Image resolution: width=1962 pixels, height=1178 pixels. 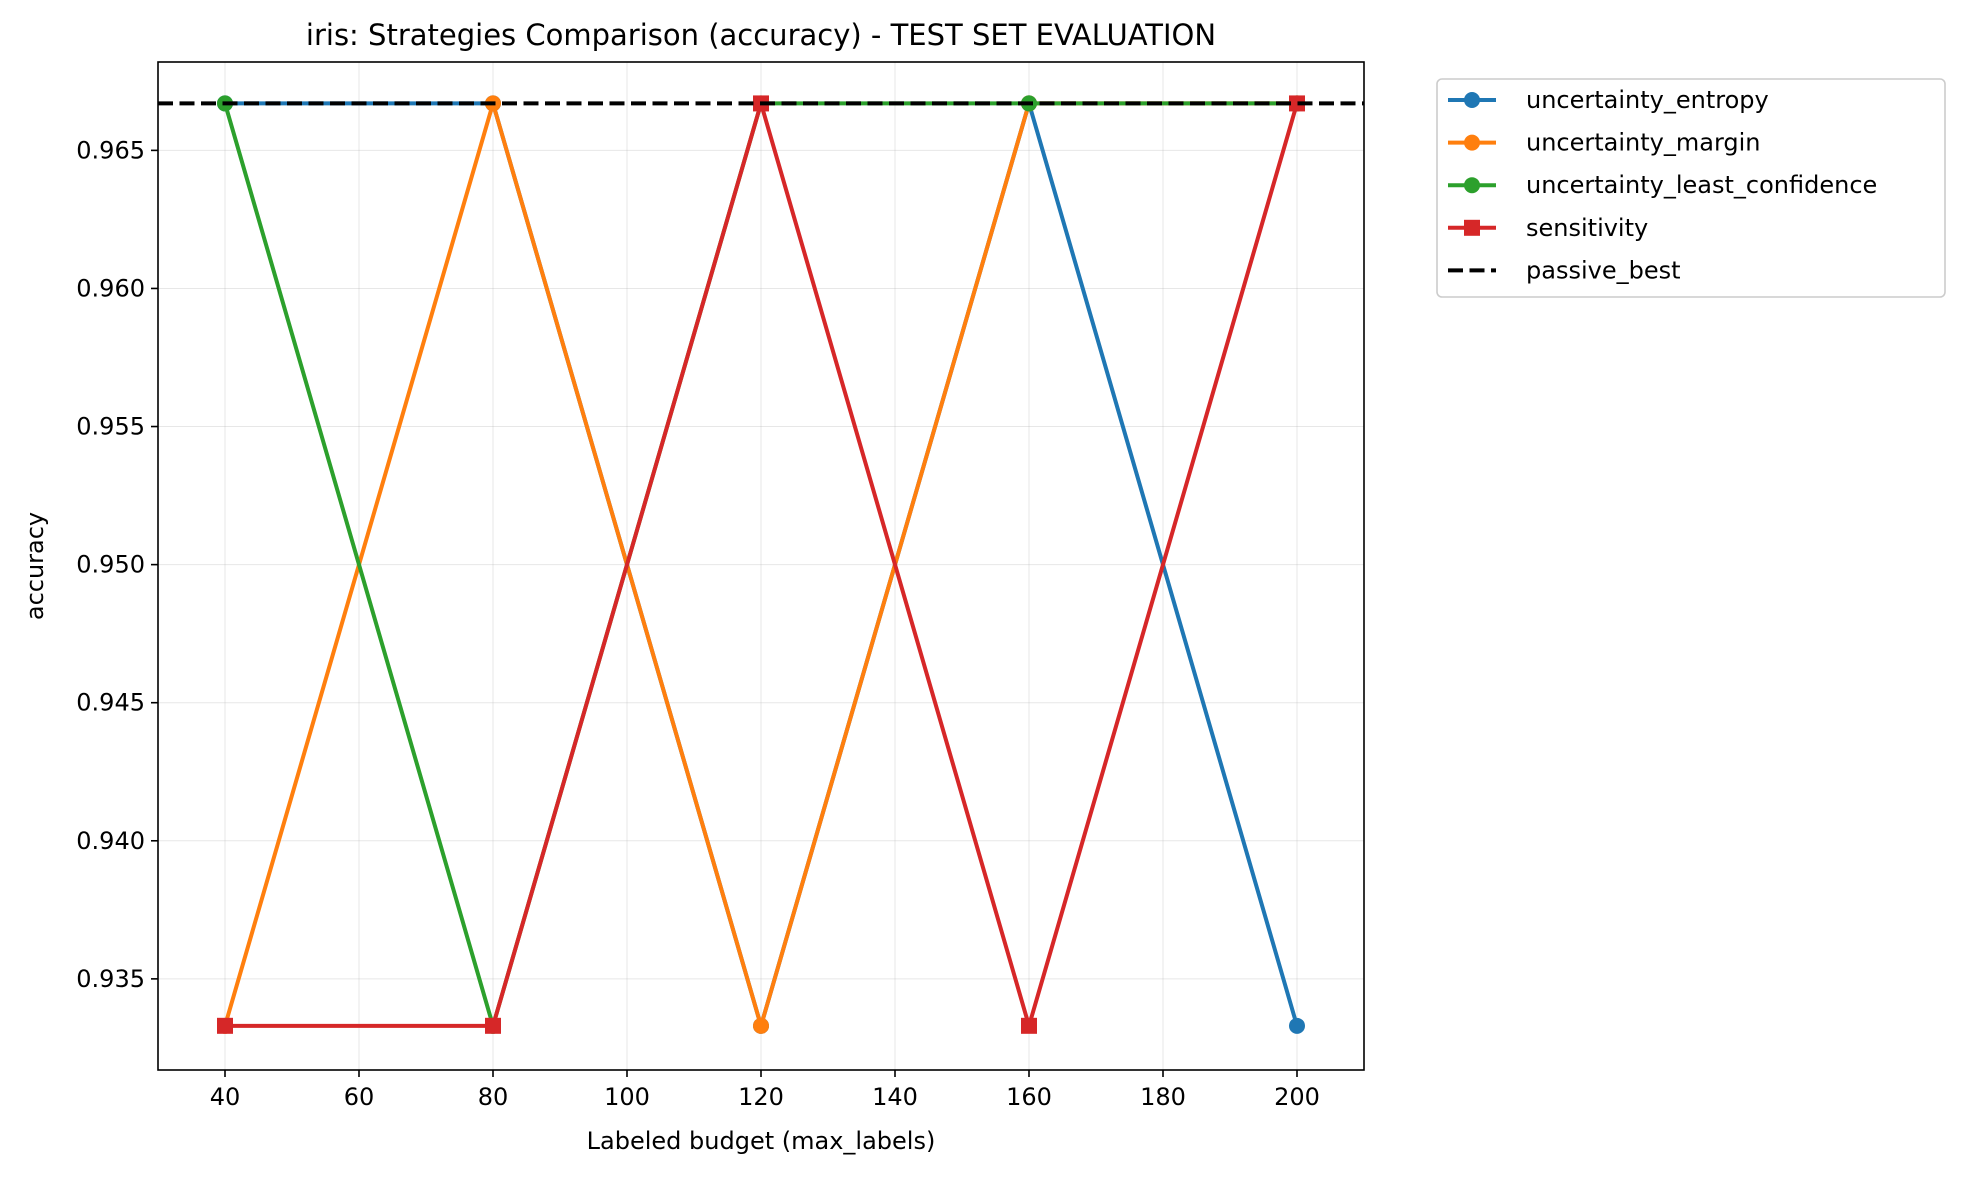 What do you see at coordinates (1701, 185) in the screenshot?
I see `legend-label: uncertainty_least_confidence` at bounding box center [1701, 185].